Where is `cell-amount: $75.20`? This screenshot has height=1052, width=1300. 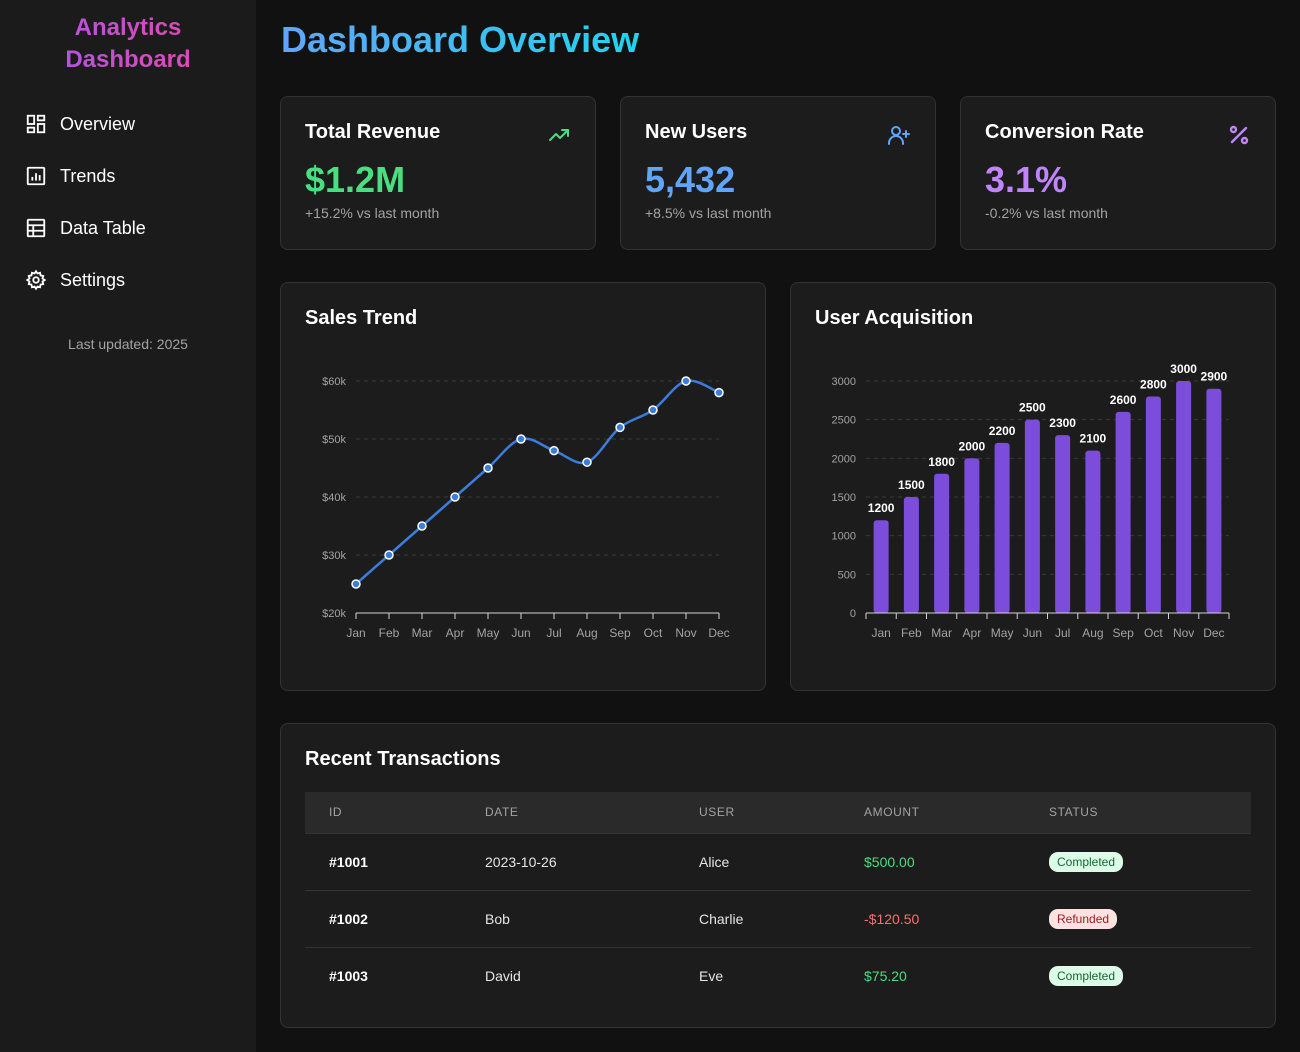 cell-amount: $75.20 is located at coordinates (885, 975).